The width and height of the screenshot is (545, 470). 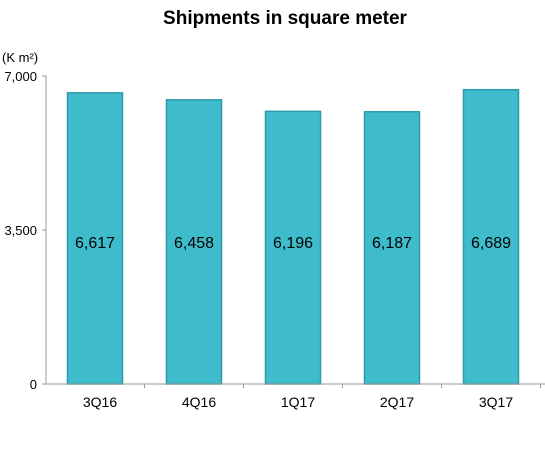 What do you see at coordinates (100, 402) in the screenshot?
I see `x-tick-label: 3Q16` at bounding box center [100, 402].